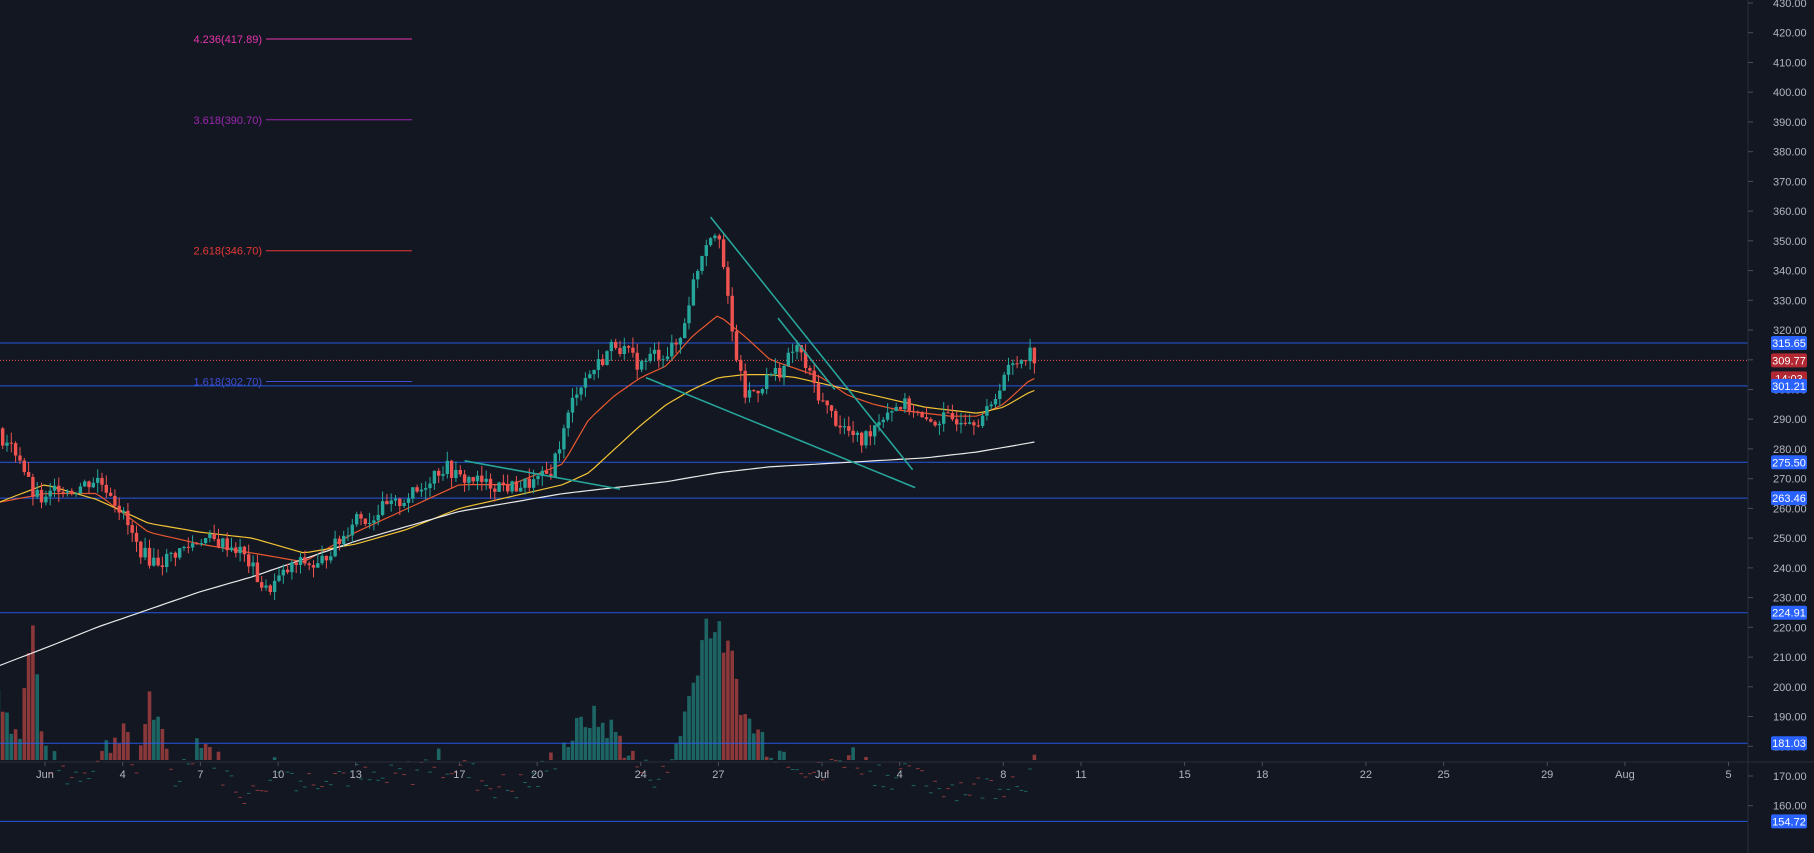 The width and height of the screenshot is (1814, 853). What do you see at coordinates (1790, 182) in the screenshot?
I see `price-tick-label: 370.00` at bounding box center [1790, 182].